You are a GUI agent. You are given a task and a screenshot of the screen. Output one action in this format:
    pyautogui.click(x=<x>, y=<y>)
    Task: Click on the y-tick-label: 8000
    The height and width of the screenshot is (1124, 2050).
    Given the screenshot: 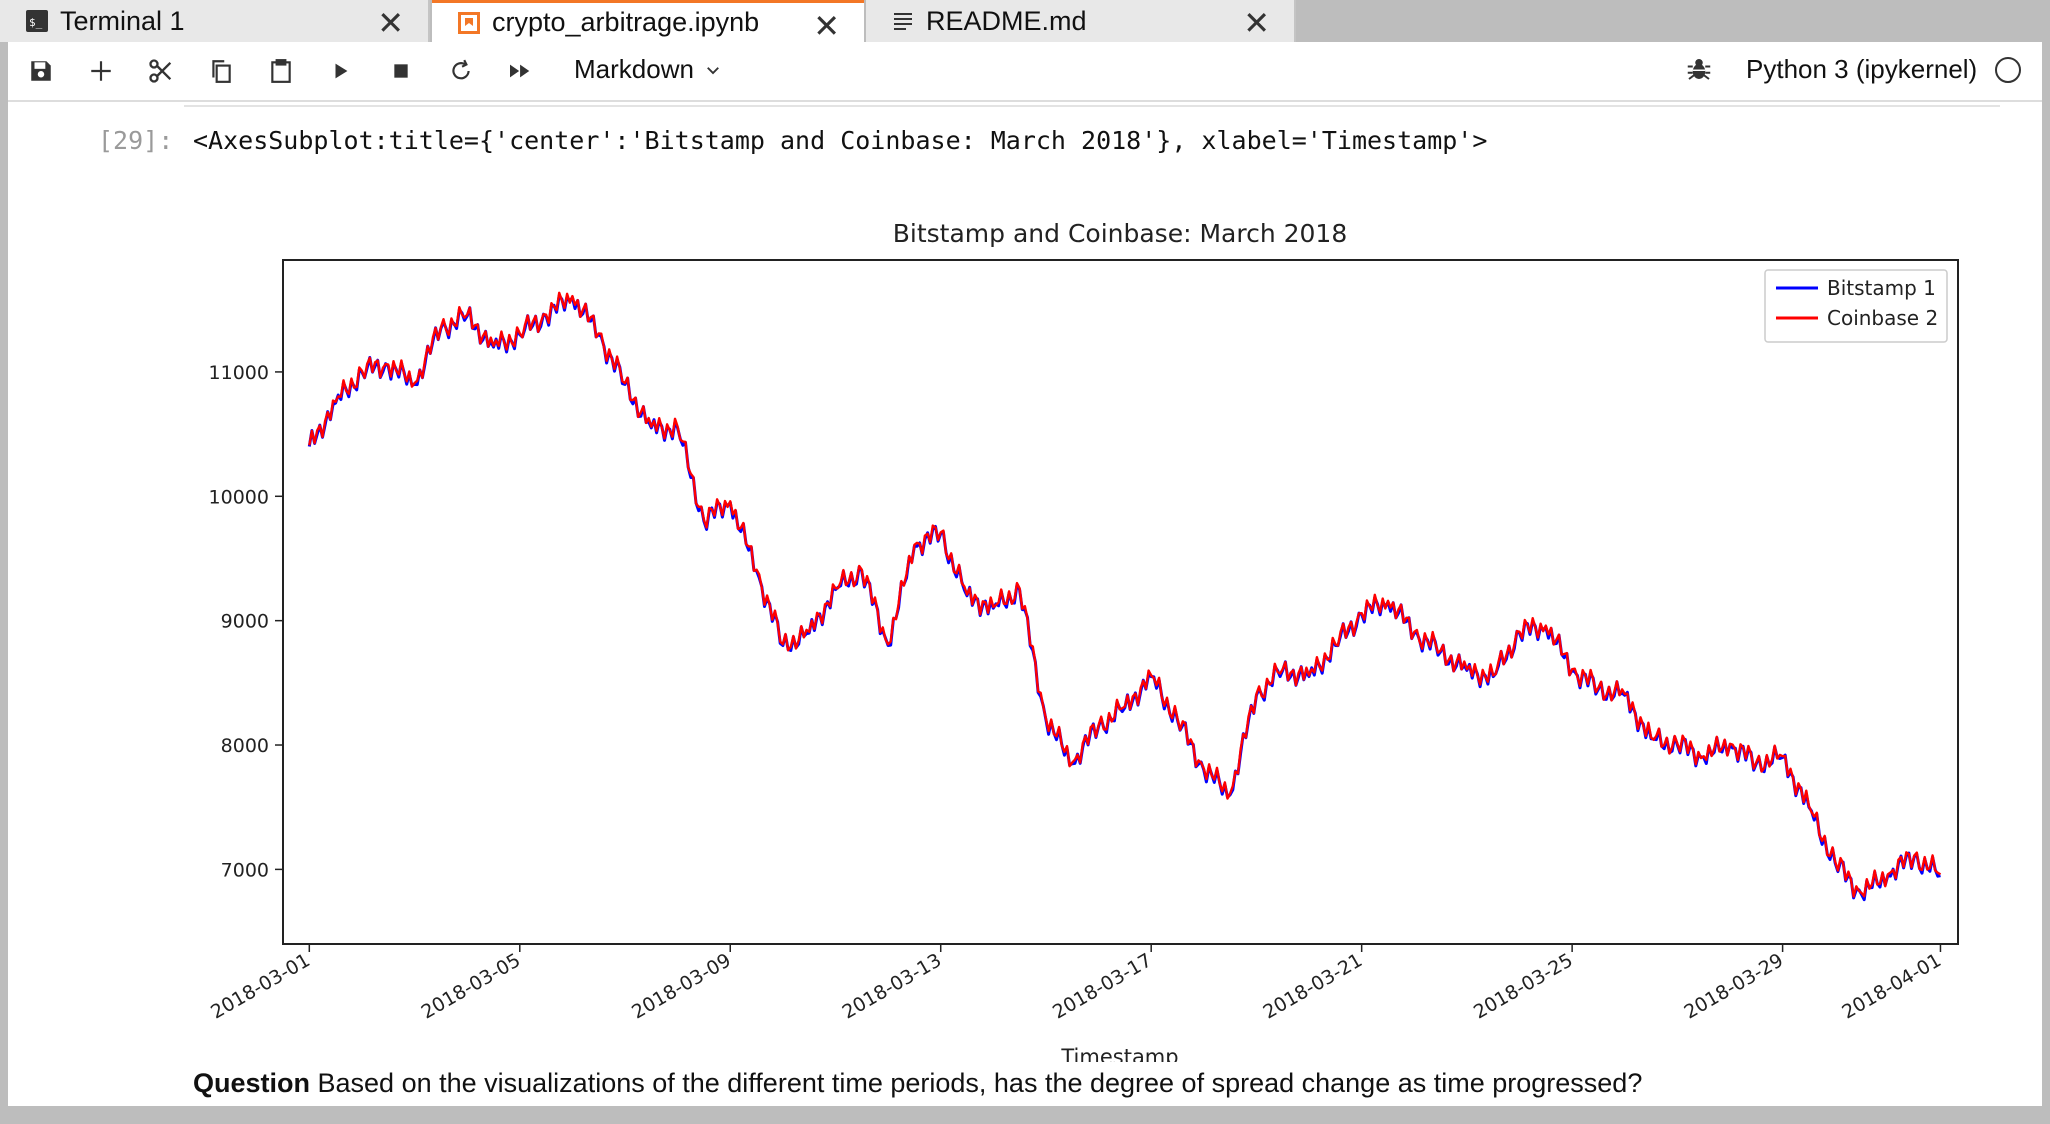 What is the action you would take?
    pyautogui.click(x=245, y=746)
    